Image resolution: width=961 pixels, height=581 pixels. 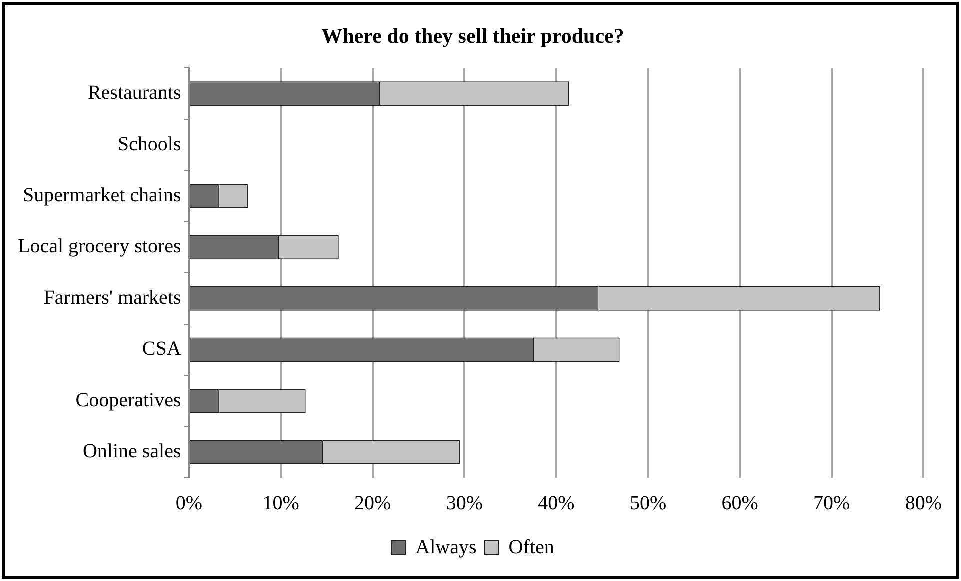 I want to click on y-tick-label: CSA, so click(x=162, y=349).